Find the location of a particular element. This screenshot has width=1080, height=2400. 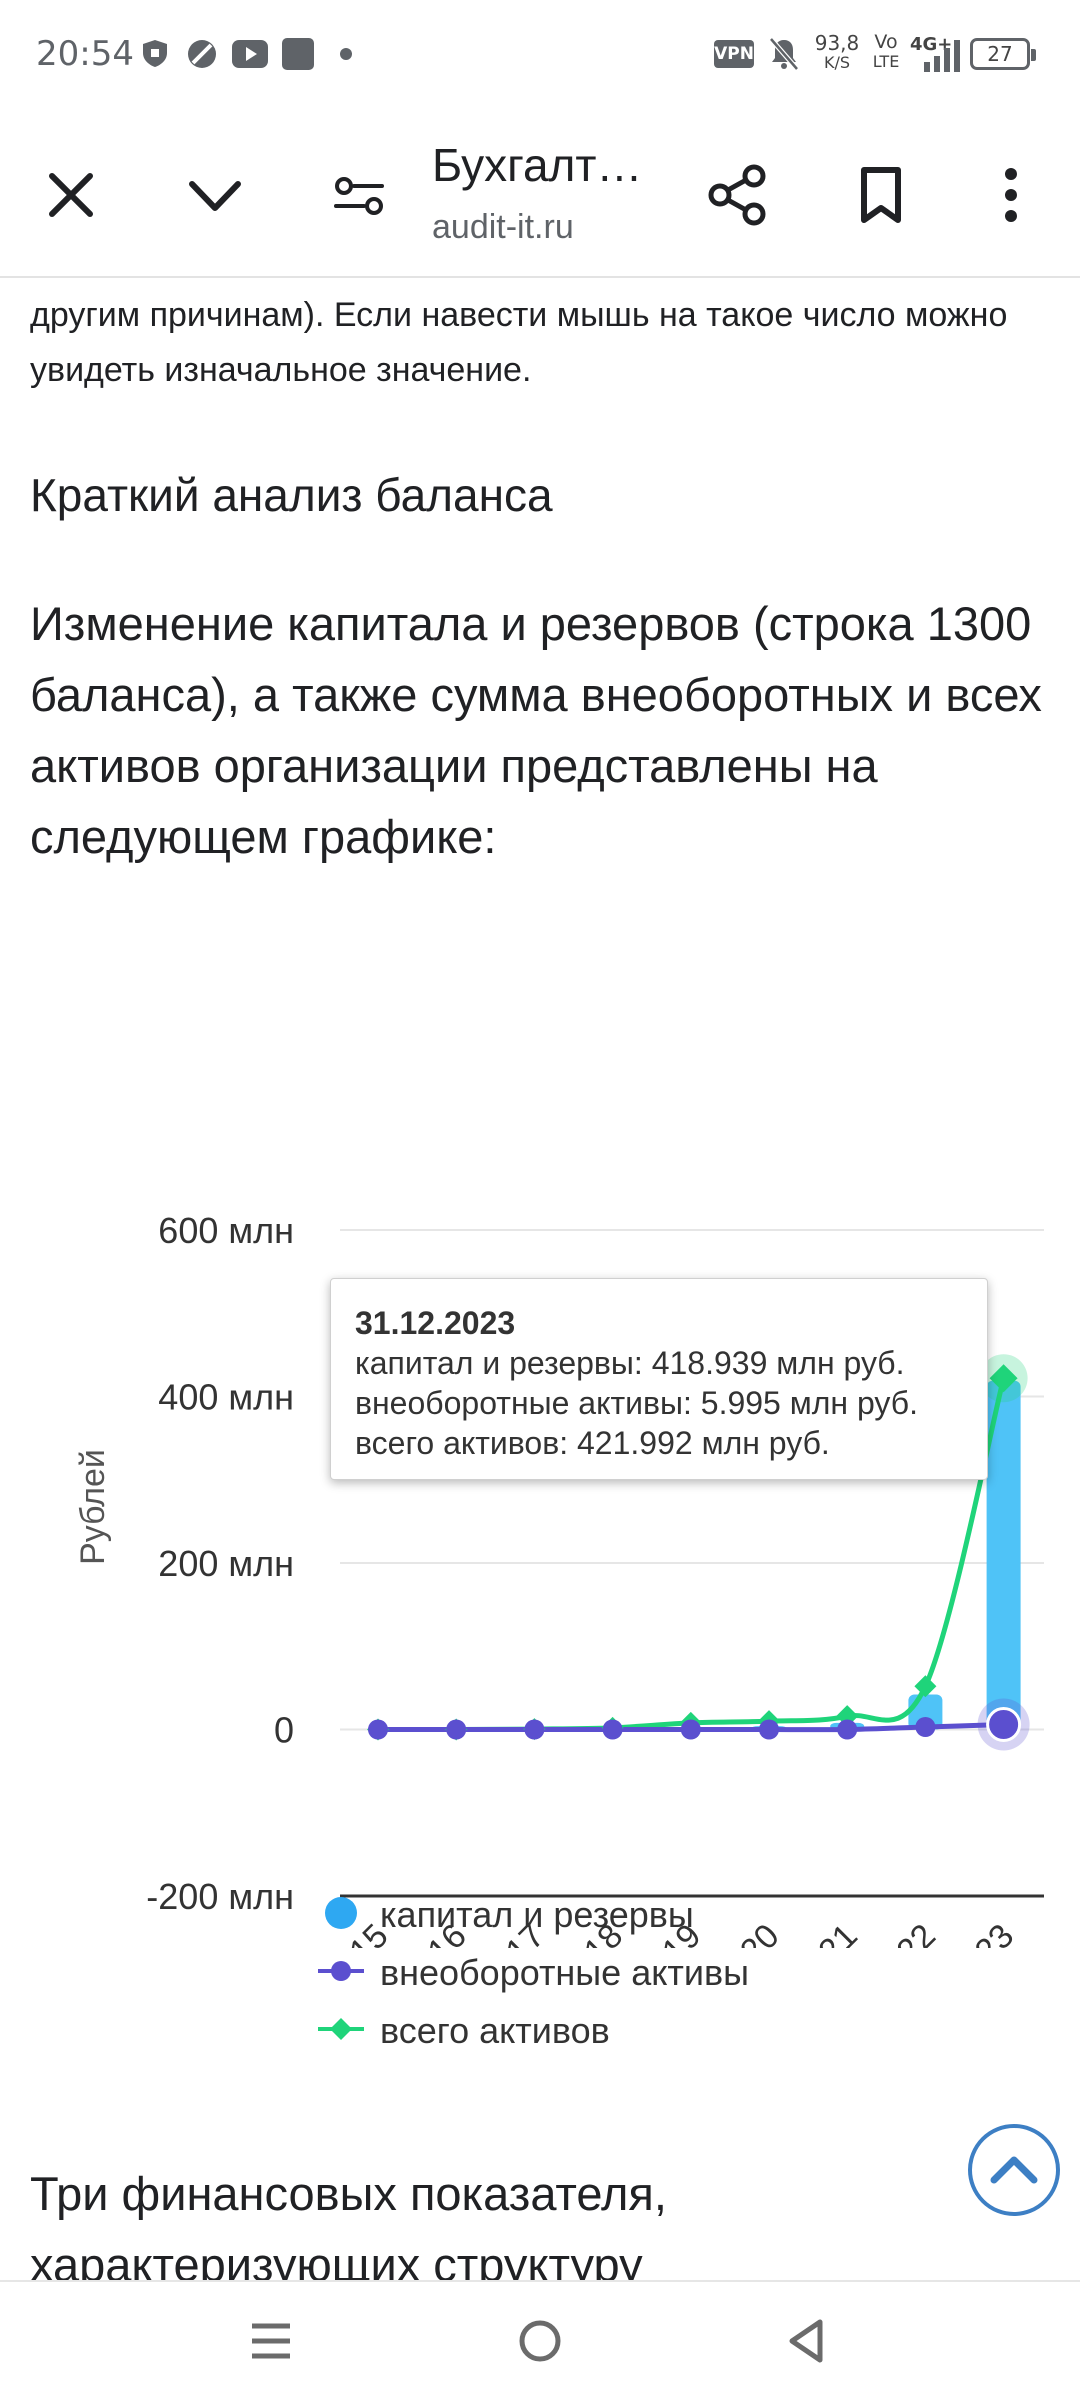

home-icon is located at coordinates (540, 2341).